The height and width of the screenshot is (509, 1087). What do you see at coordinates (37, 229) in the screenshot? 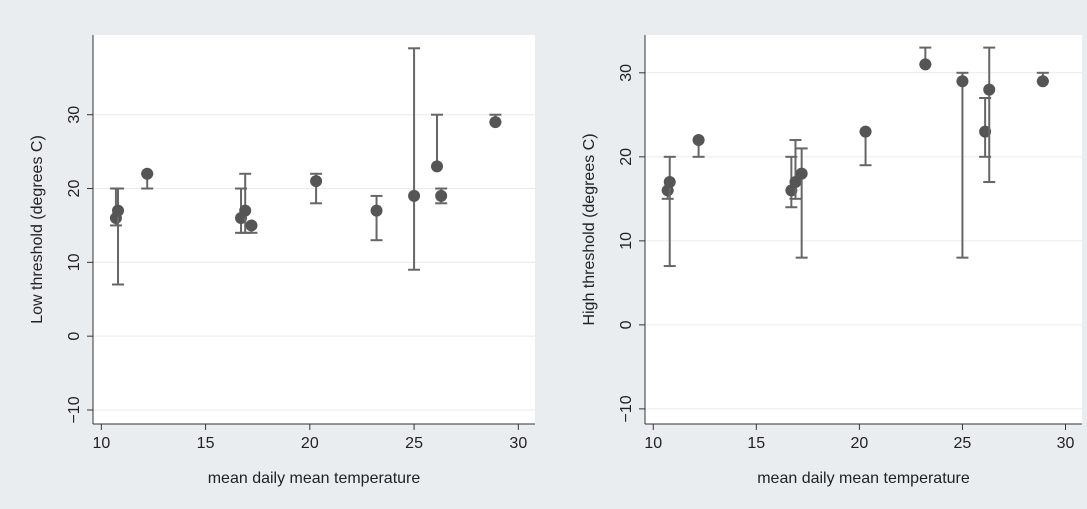
I see `y-axis-label: Low threshold (degrees C)` at bounding box center [37, 229].